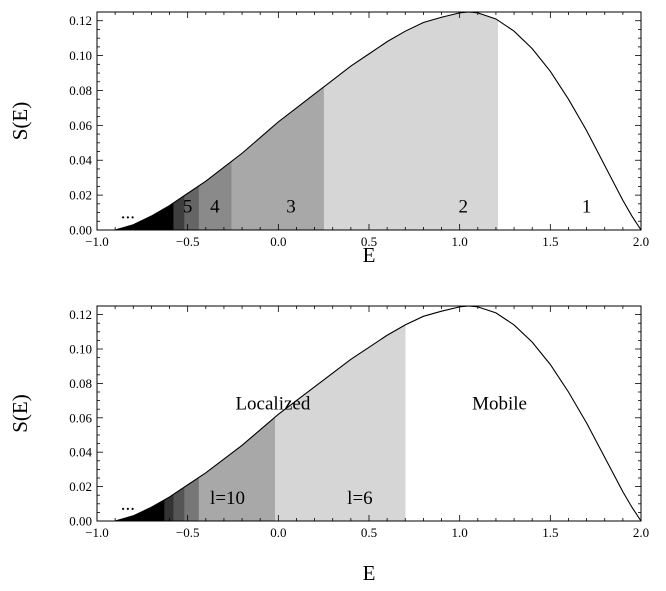 Image resolution: width=666 pixels, height=591 pixels. What do you see at coordinates (188, 532) in the screenshot?
I see `chart2-xtick-label: −0.5` at bounding box center [188, 532].